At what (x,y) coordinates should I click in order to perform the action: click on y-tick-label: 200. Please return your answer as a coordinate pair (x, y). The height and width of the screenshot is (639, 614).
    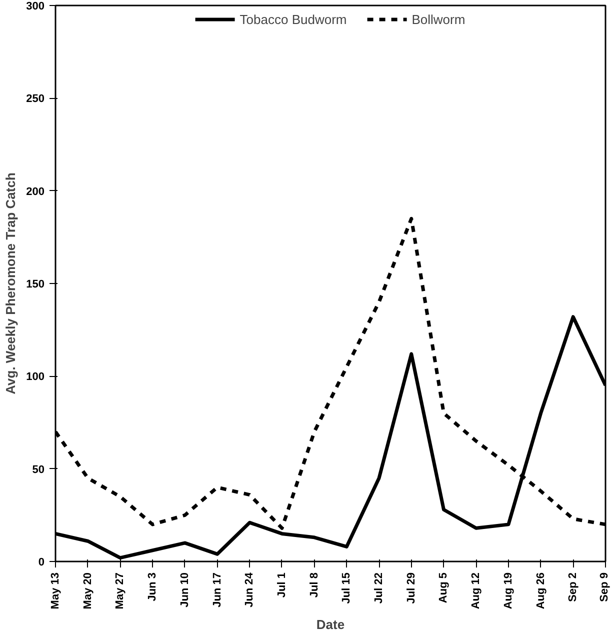
    Looking at the image, I should click on (35, 192).